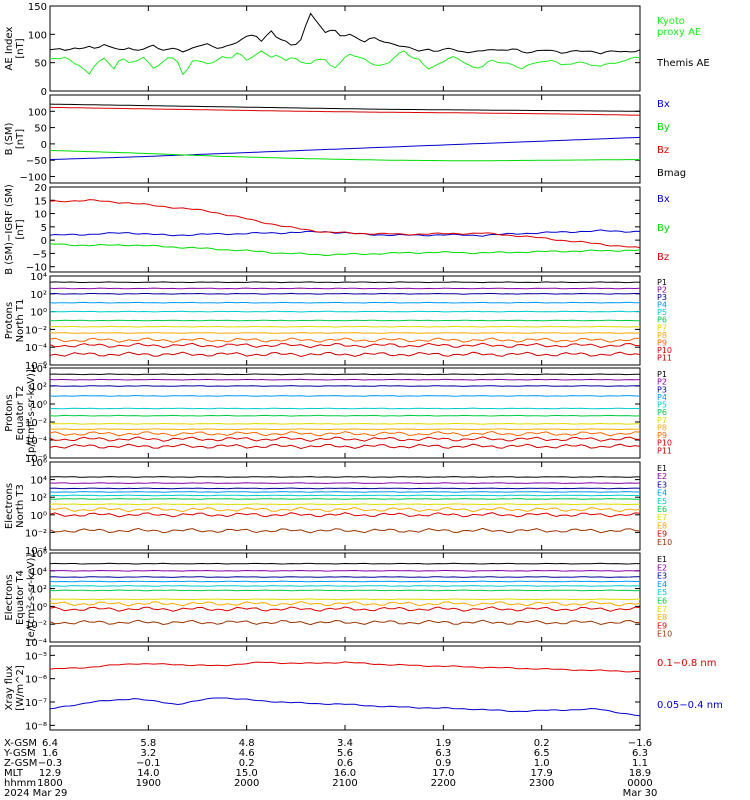 This screenshot has height=800, width=750. Describe the element at coordinates (39, 254) in the screenshot. I see `y-tick-label: −5` at that location.